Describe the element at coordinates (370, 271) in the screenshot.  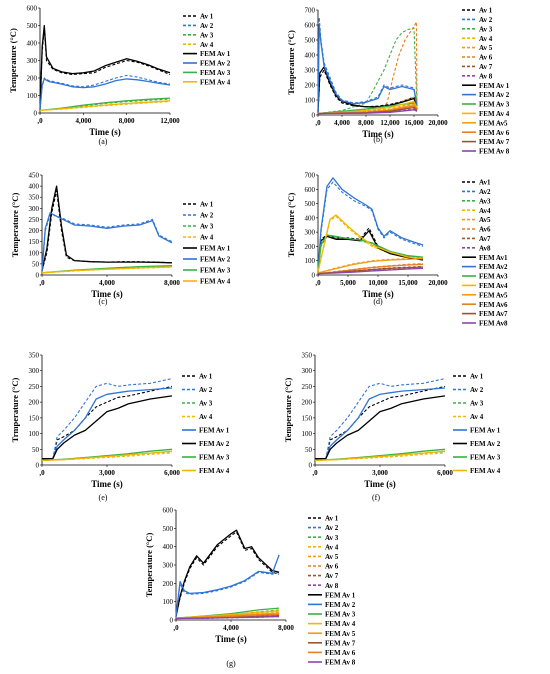
I see `series-line-fem-av8` at that location.